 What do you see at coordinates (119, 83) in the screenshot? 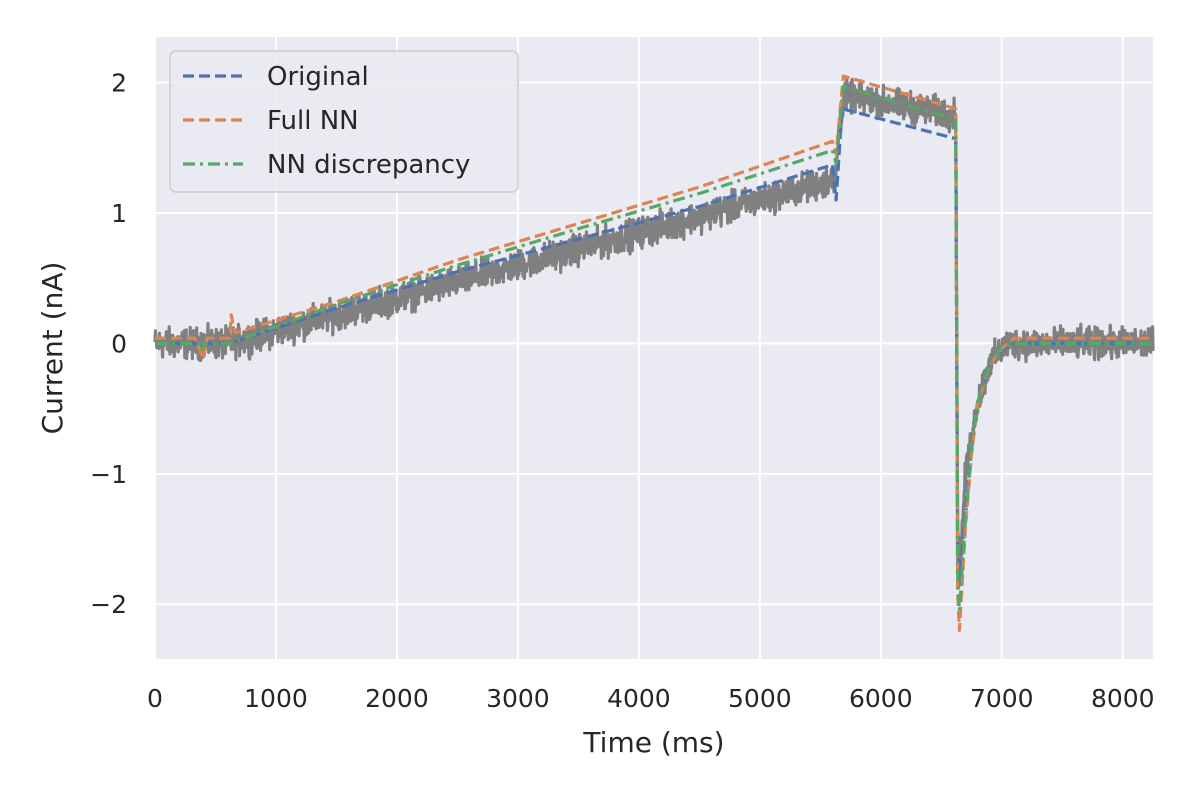
I see `y-tick-label: 2` at bounding box center [119, 83].